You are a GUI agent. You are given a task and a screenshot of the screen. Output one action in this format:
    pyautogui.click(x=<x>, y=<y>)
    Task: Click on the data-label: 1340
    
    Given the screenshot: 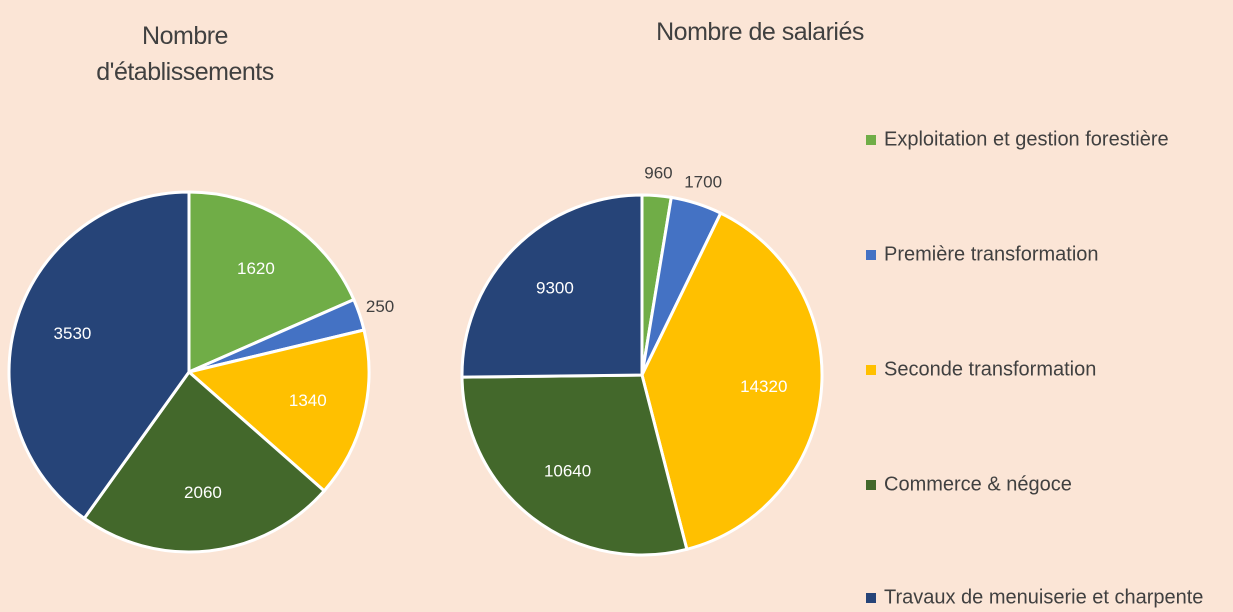 What is the action you would take?
    pyautogui.click(x=308, y=400)
    